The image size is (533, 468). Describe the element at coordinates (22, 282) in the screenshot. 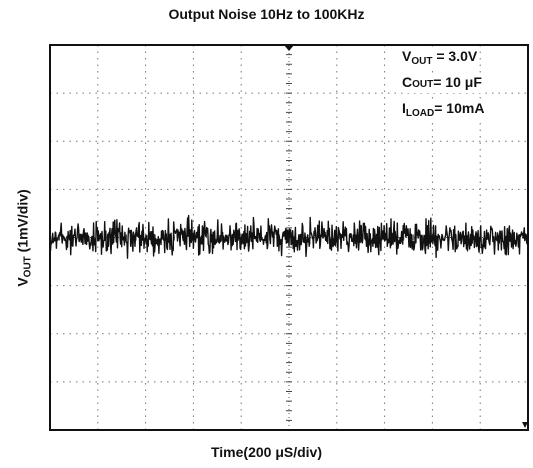

I see `y-axis-label-main: V` at that location.